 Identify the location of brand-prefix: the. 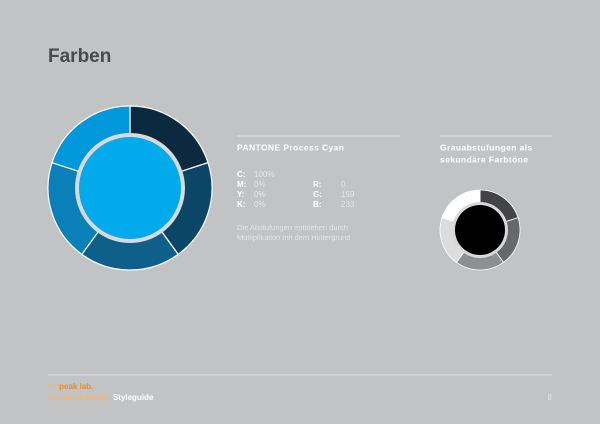
(54, 386).